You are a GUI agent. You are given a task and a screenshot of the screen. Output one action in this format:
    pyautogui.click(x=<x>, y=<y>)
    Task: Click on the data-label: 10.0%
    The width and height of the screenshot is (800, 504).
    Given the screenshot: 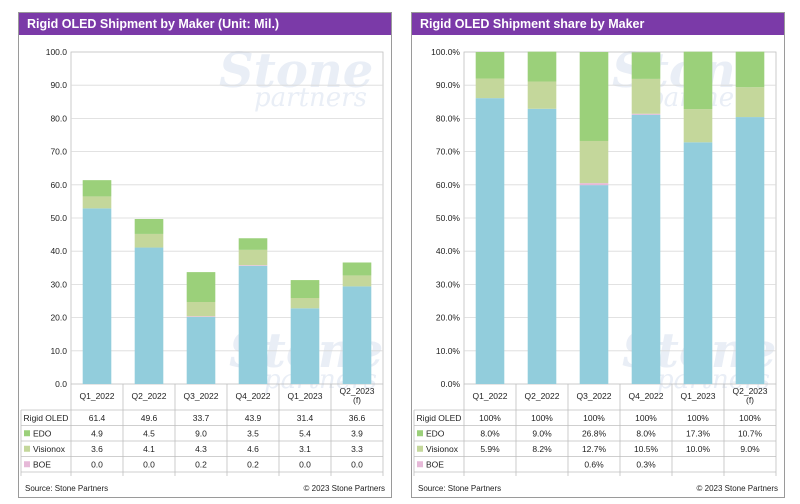 What is the action you would take?
    pyautogui.click(x=698, y=449)
    